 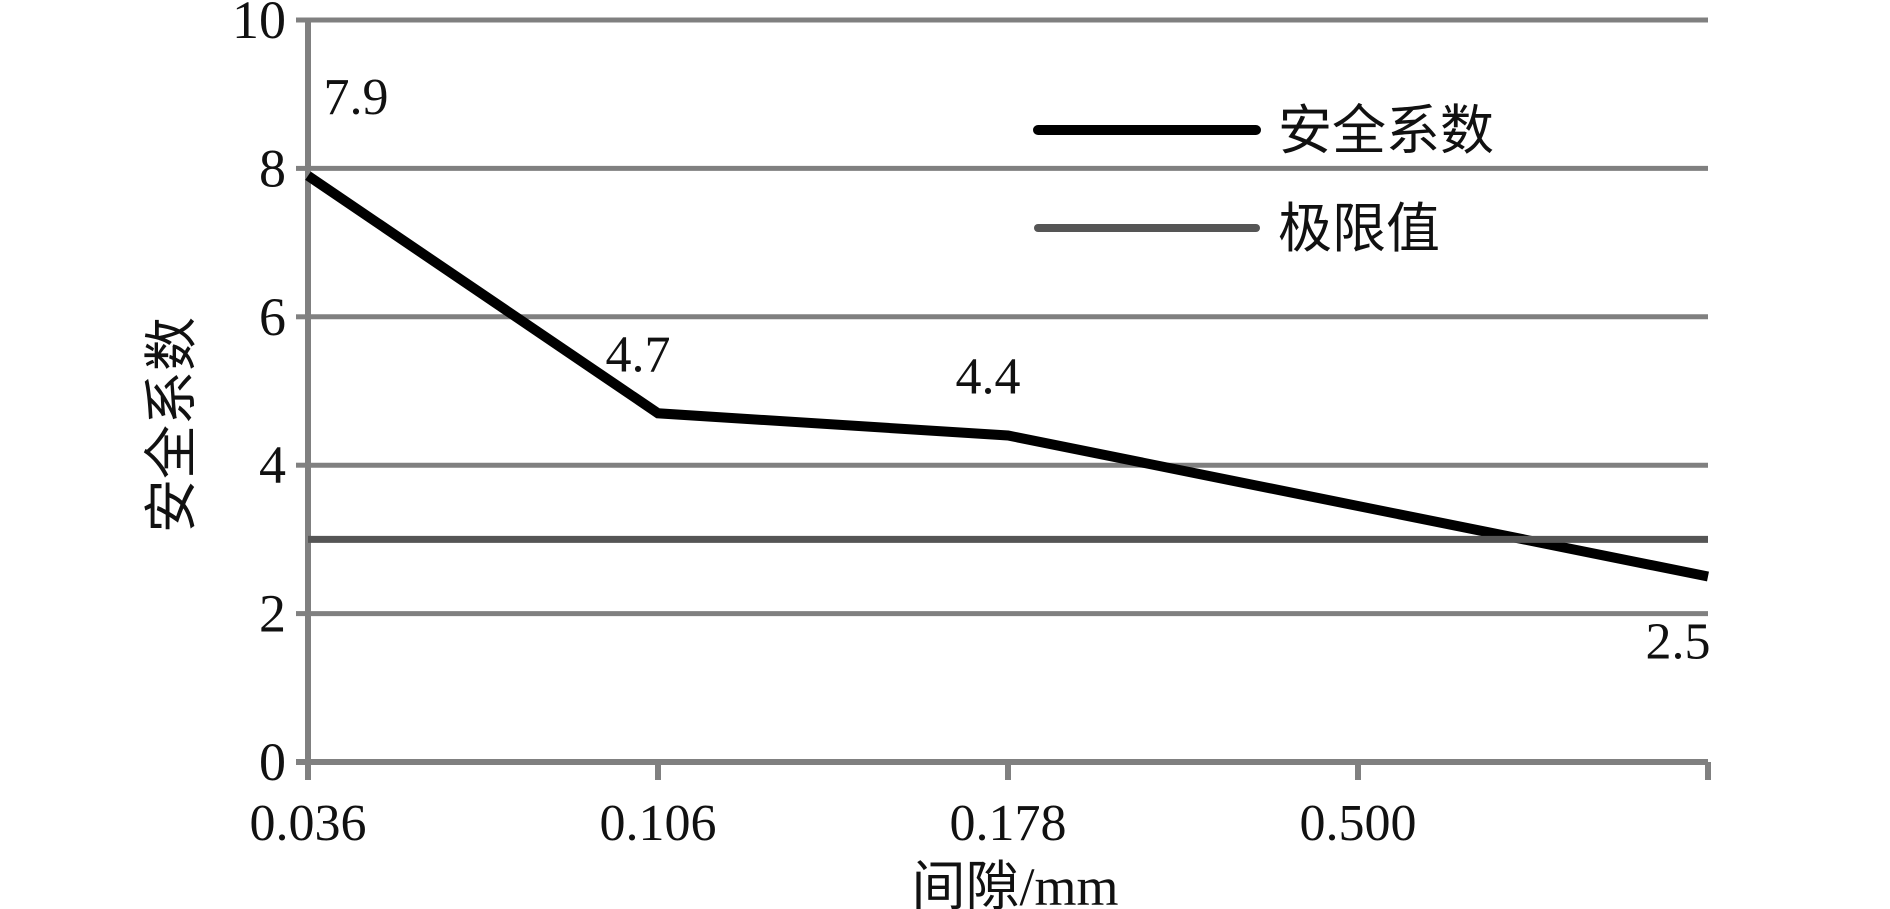 What do you see at coordinates (1359, 229) in the screenshot?
I see `legend-label: 极限值` at bounding box center [1359, 229].